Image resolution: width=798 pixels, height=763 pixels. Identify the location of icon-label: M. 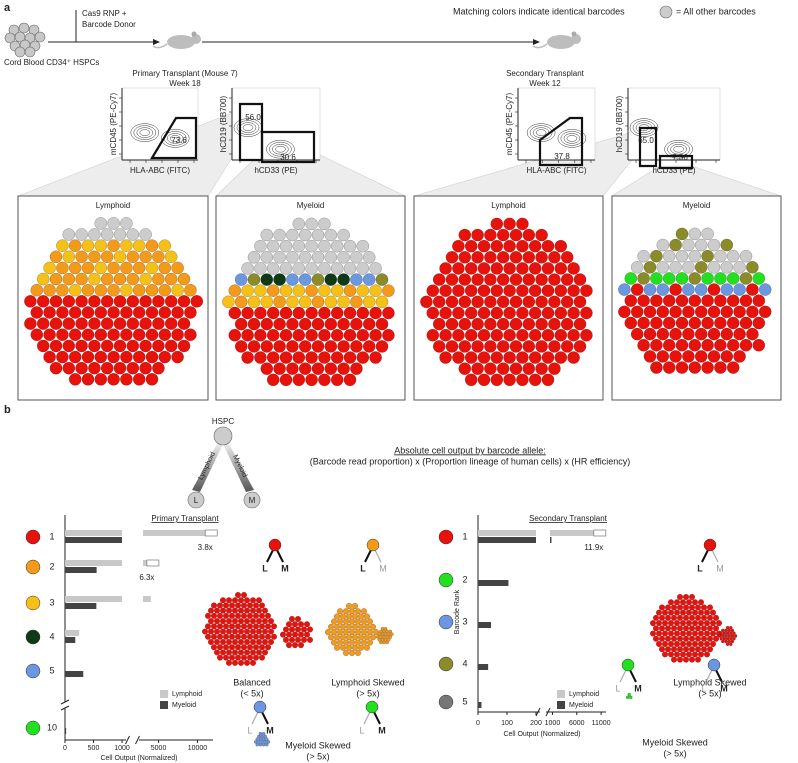
(383, 568).